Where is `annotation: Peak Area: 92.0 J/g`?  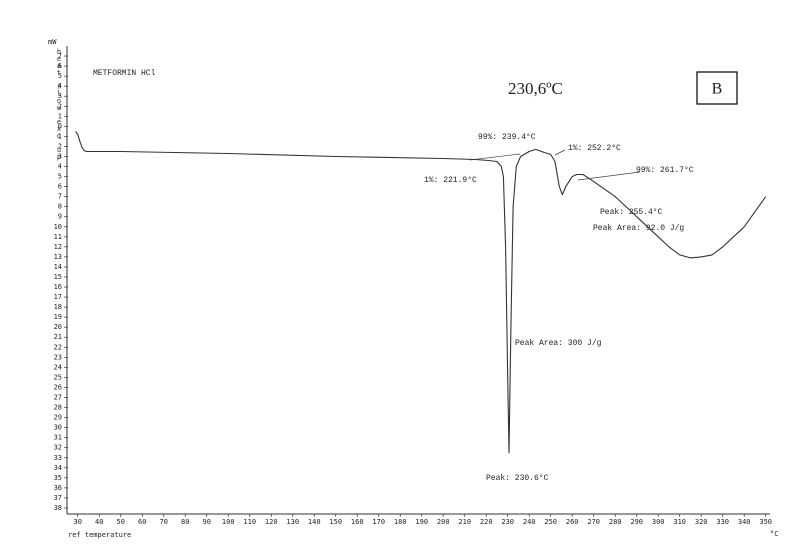
annotation: Peak Area: 92.0 J/g is located at coordinates (638, 228).